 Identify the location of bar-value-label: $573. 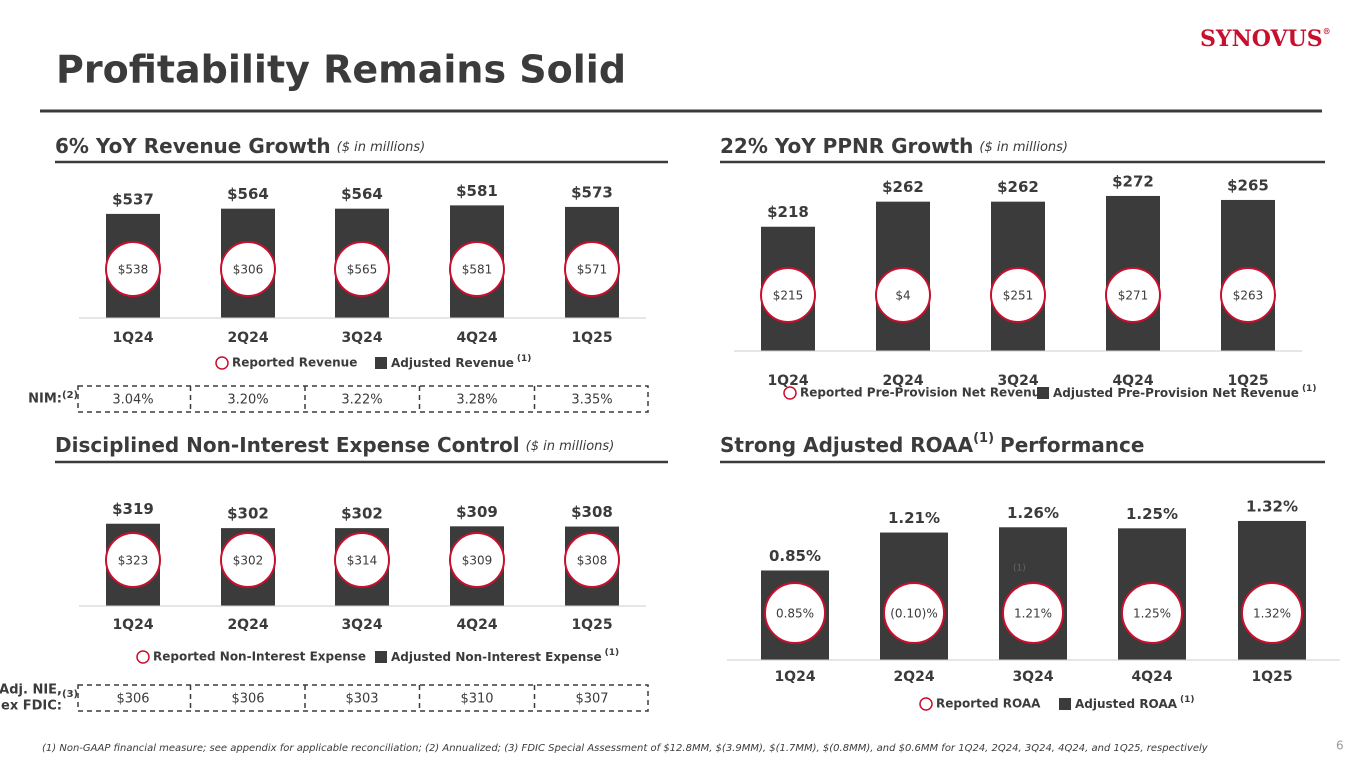
(592, 192).